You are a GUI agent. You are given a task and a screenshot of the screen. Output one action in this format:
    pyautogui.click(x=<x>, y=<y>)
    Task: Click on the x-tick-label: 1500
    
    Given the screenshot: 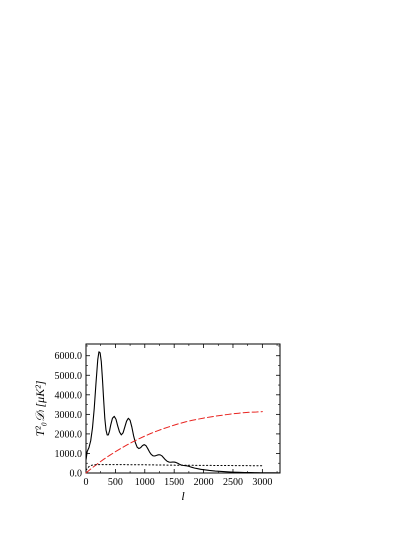 What is the action you would take?
    pyautogui.click(x=174, y=482)
    